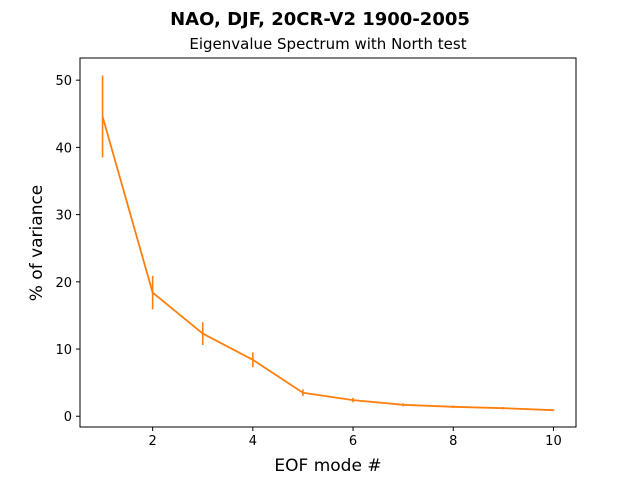  Describe the element at coordinates (553, 441) in the screenshot. I see `x-tick-label: 10` at that location.